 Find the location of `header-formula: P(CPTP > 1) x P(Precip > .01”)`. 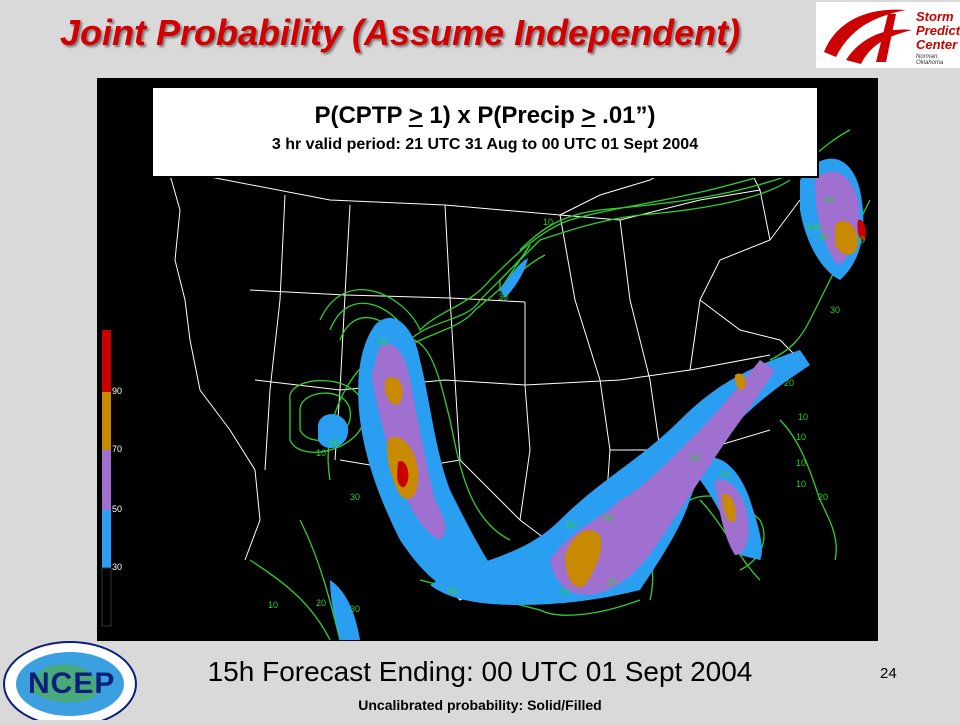

header-formula: P(CPTP > 1) x P(Precip > .01”) is located at coordinates (485, 116).